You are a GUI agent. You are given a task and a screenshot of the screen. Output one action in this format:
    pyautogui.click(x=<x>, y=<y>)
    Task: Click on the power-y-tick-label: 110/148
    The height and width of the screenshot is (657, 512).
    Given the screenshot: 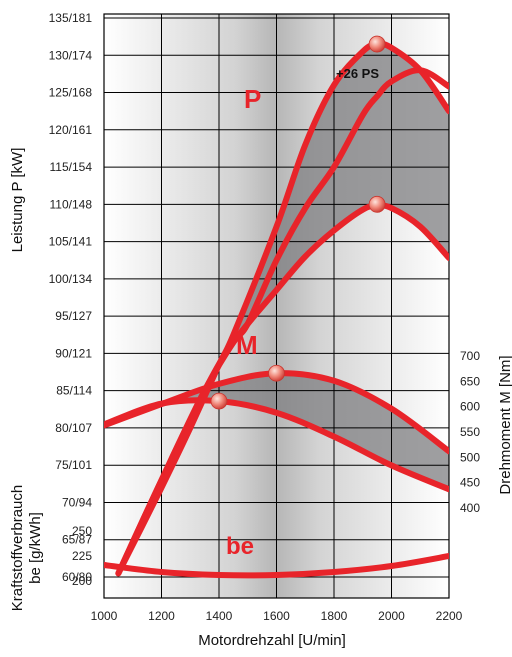 What is the action you would take?
    pyautogui.click(x=71, y=204)
    